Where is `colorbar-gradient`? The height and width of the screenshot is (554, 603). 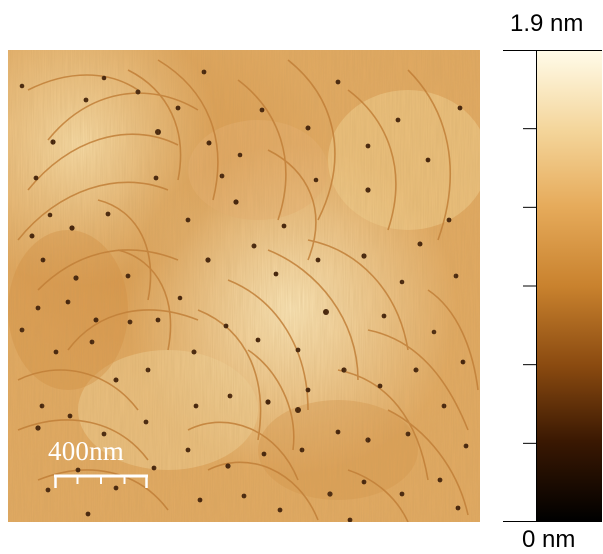
colorbar-gradient is located at coordinates (569, 286).